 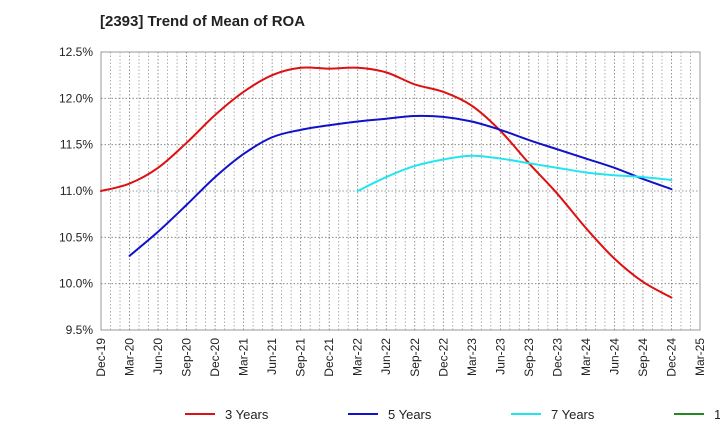 I want to click on x-tick-label: Mar-23, so click(x=472, y=357).